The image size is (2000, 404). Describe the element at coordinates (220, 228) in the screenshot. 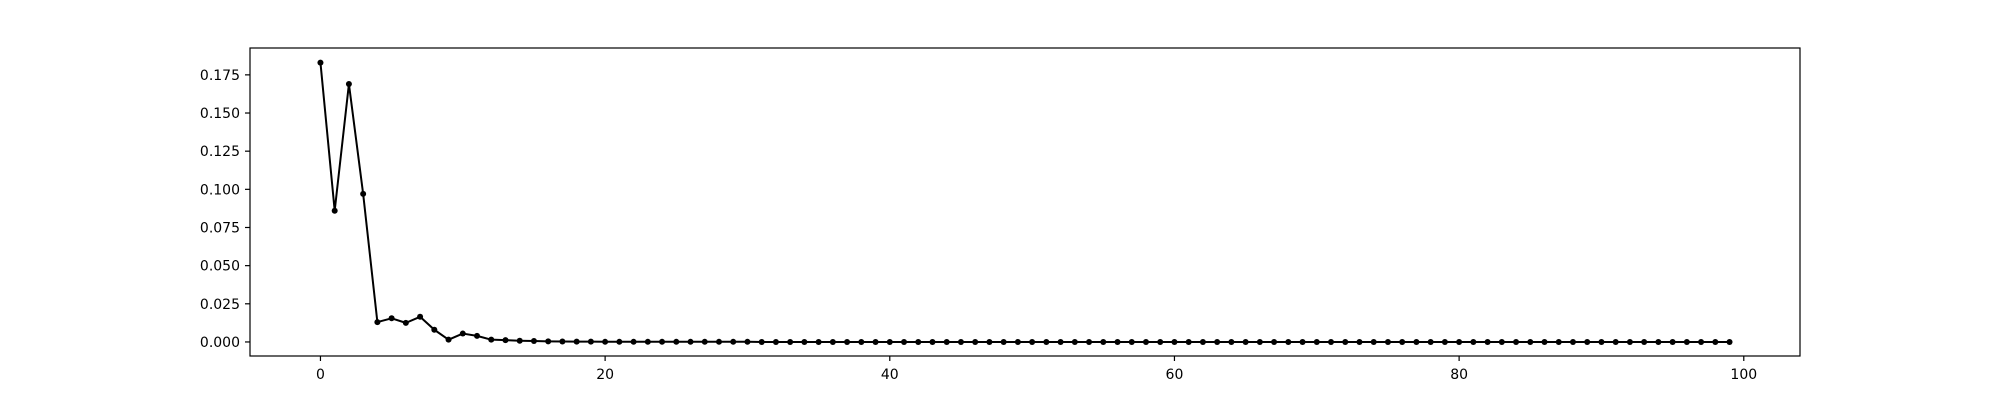

I see `y-tick-label: 0.075` at that location.